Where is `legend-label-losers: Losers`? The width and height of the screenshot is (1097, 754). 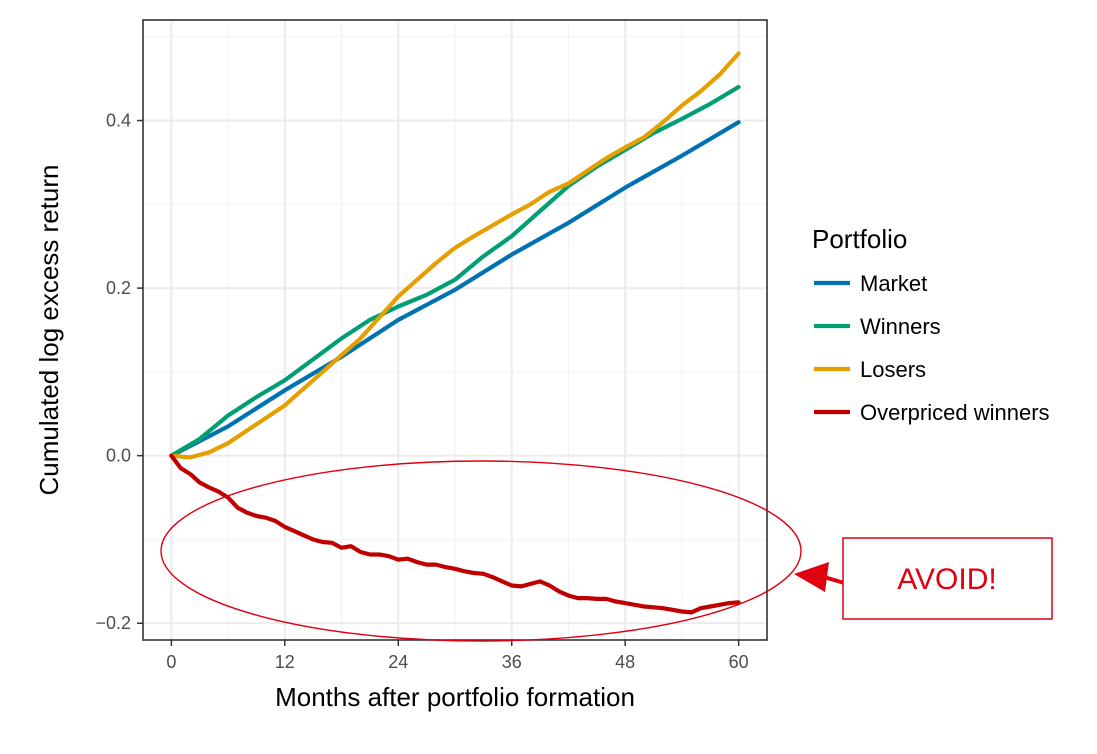 legend-label-losers: Losers is located at coordinates (893, 369).